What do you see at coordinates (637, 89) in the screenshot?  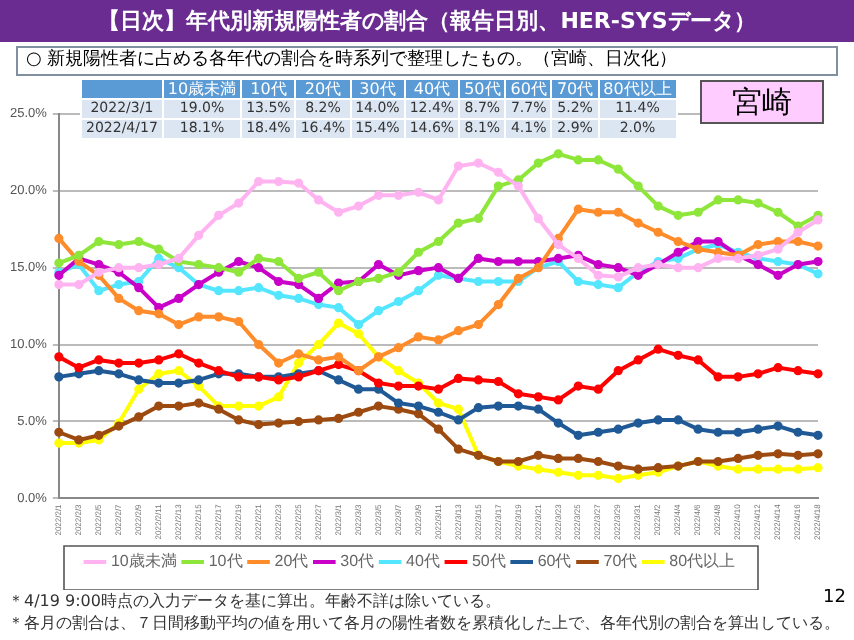 I see `text: 80代以上` at bounding box center [637, 89].